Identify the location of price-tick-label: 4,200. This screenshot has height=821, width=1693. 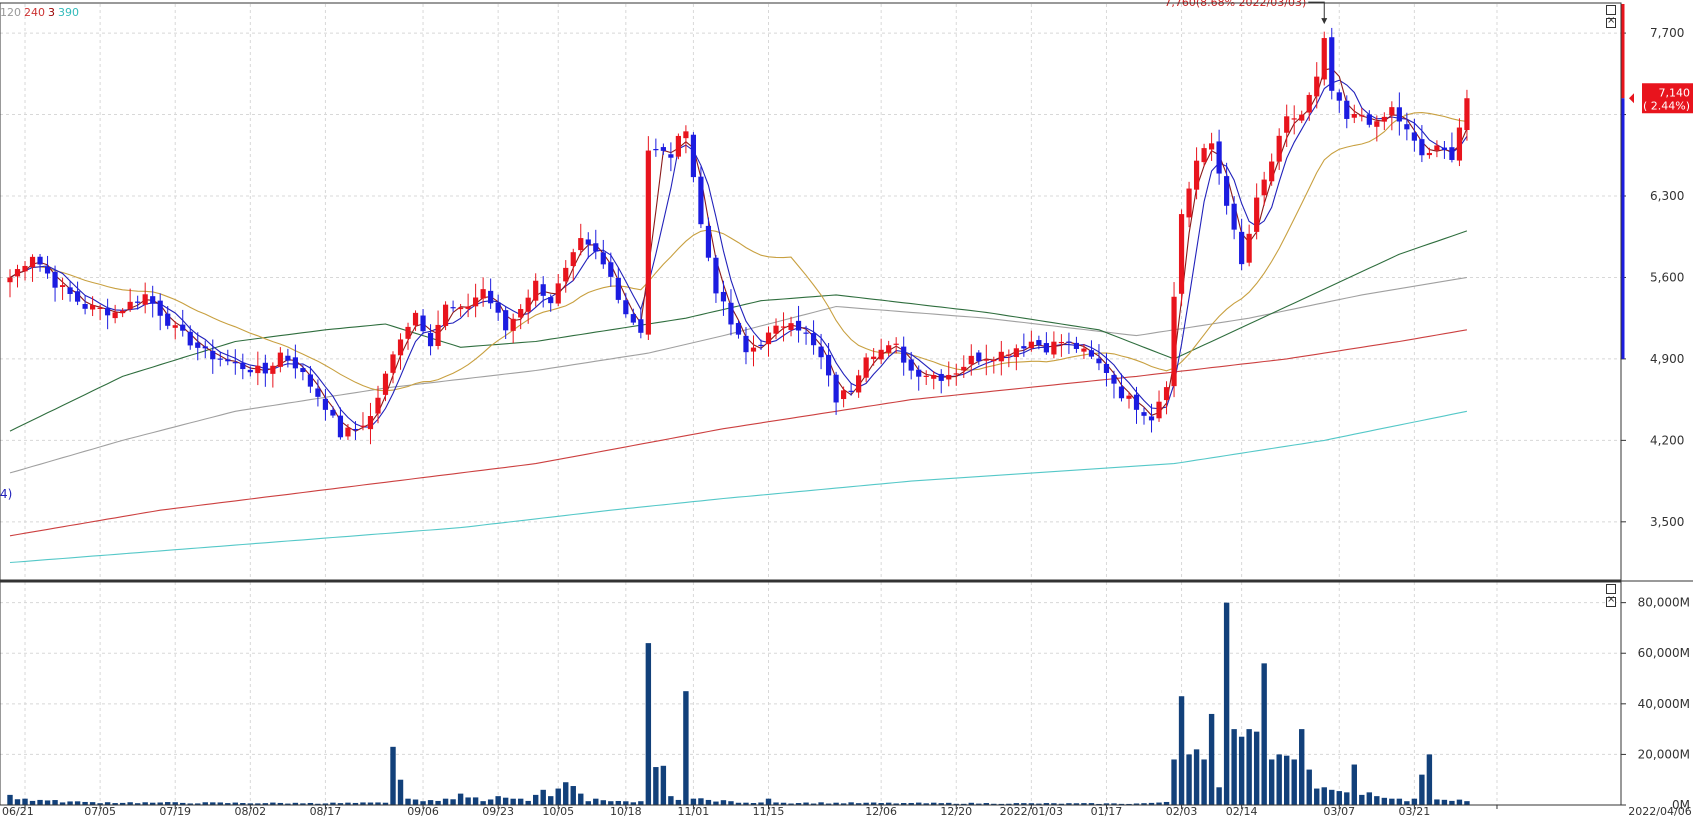
(1667, 440).